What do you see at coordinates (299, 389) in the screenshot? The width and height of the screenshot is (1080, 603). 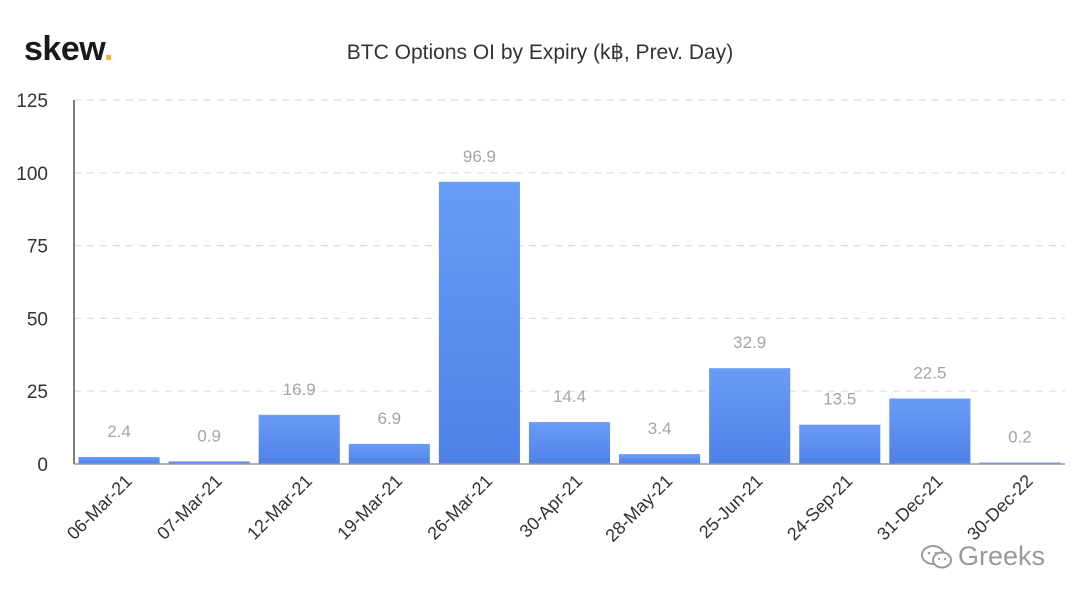 I see `data-label: 16.9` at bounding box center [299, 389].